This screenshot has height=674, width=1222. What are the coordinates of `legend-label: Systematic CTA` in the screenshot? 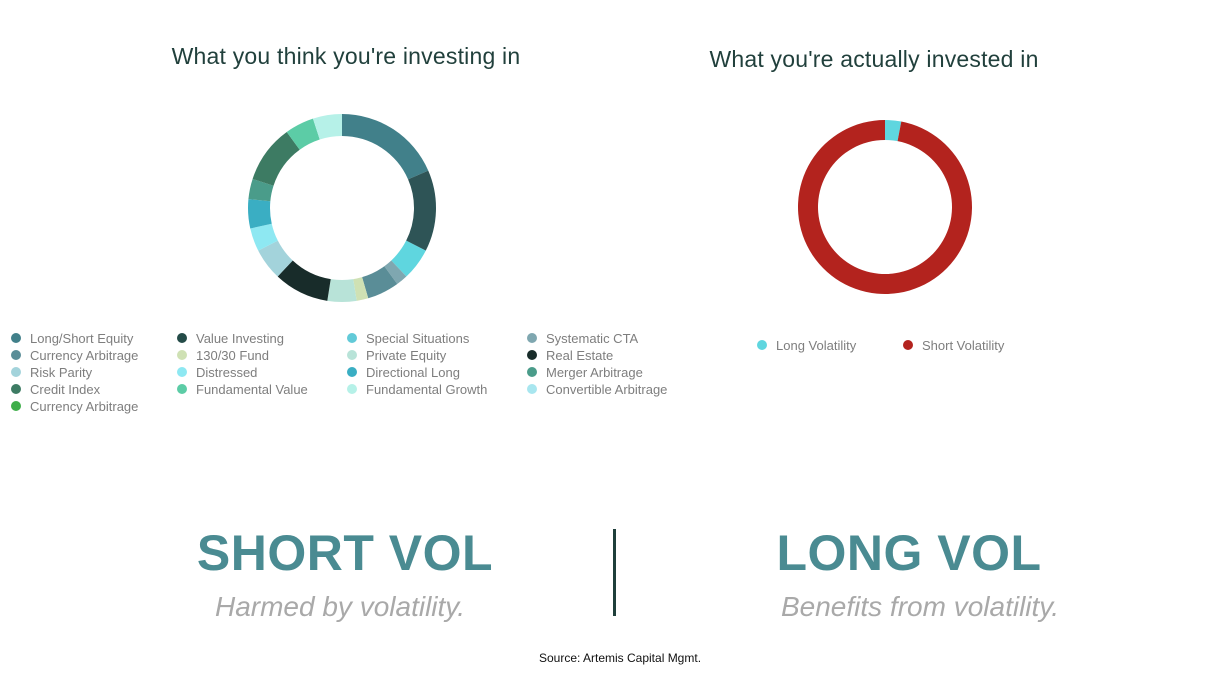 It's located at (592, 338).